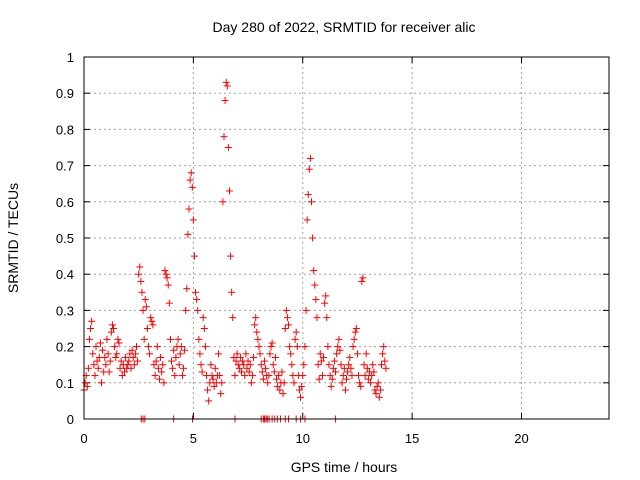 The image size is (640, 480). I want to click on y-tick-label: 0.5, so click(65, 238).